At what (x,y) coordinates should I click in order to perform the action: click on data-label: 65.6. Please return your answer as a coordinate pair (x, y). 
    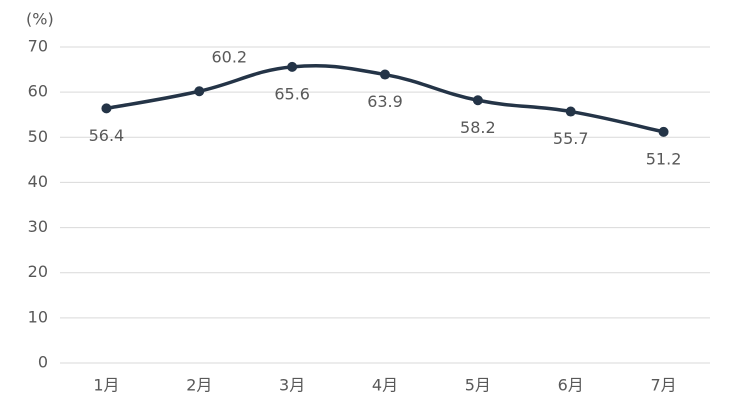
    Looking at the image, I should click on (292, 93).